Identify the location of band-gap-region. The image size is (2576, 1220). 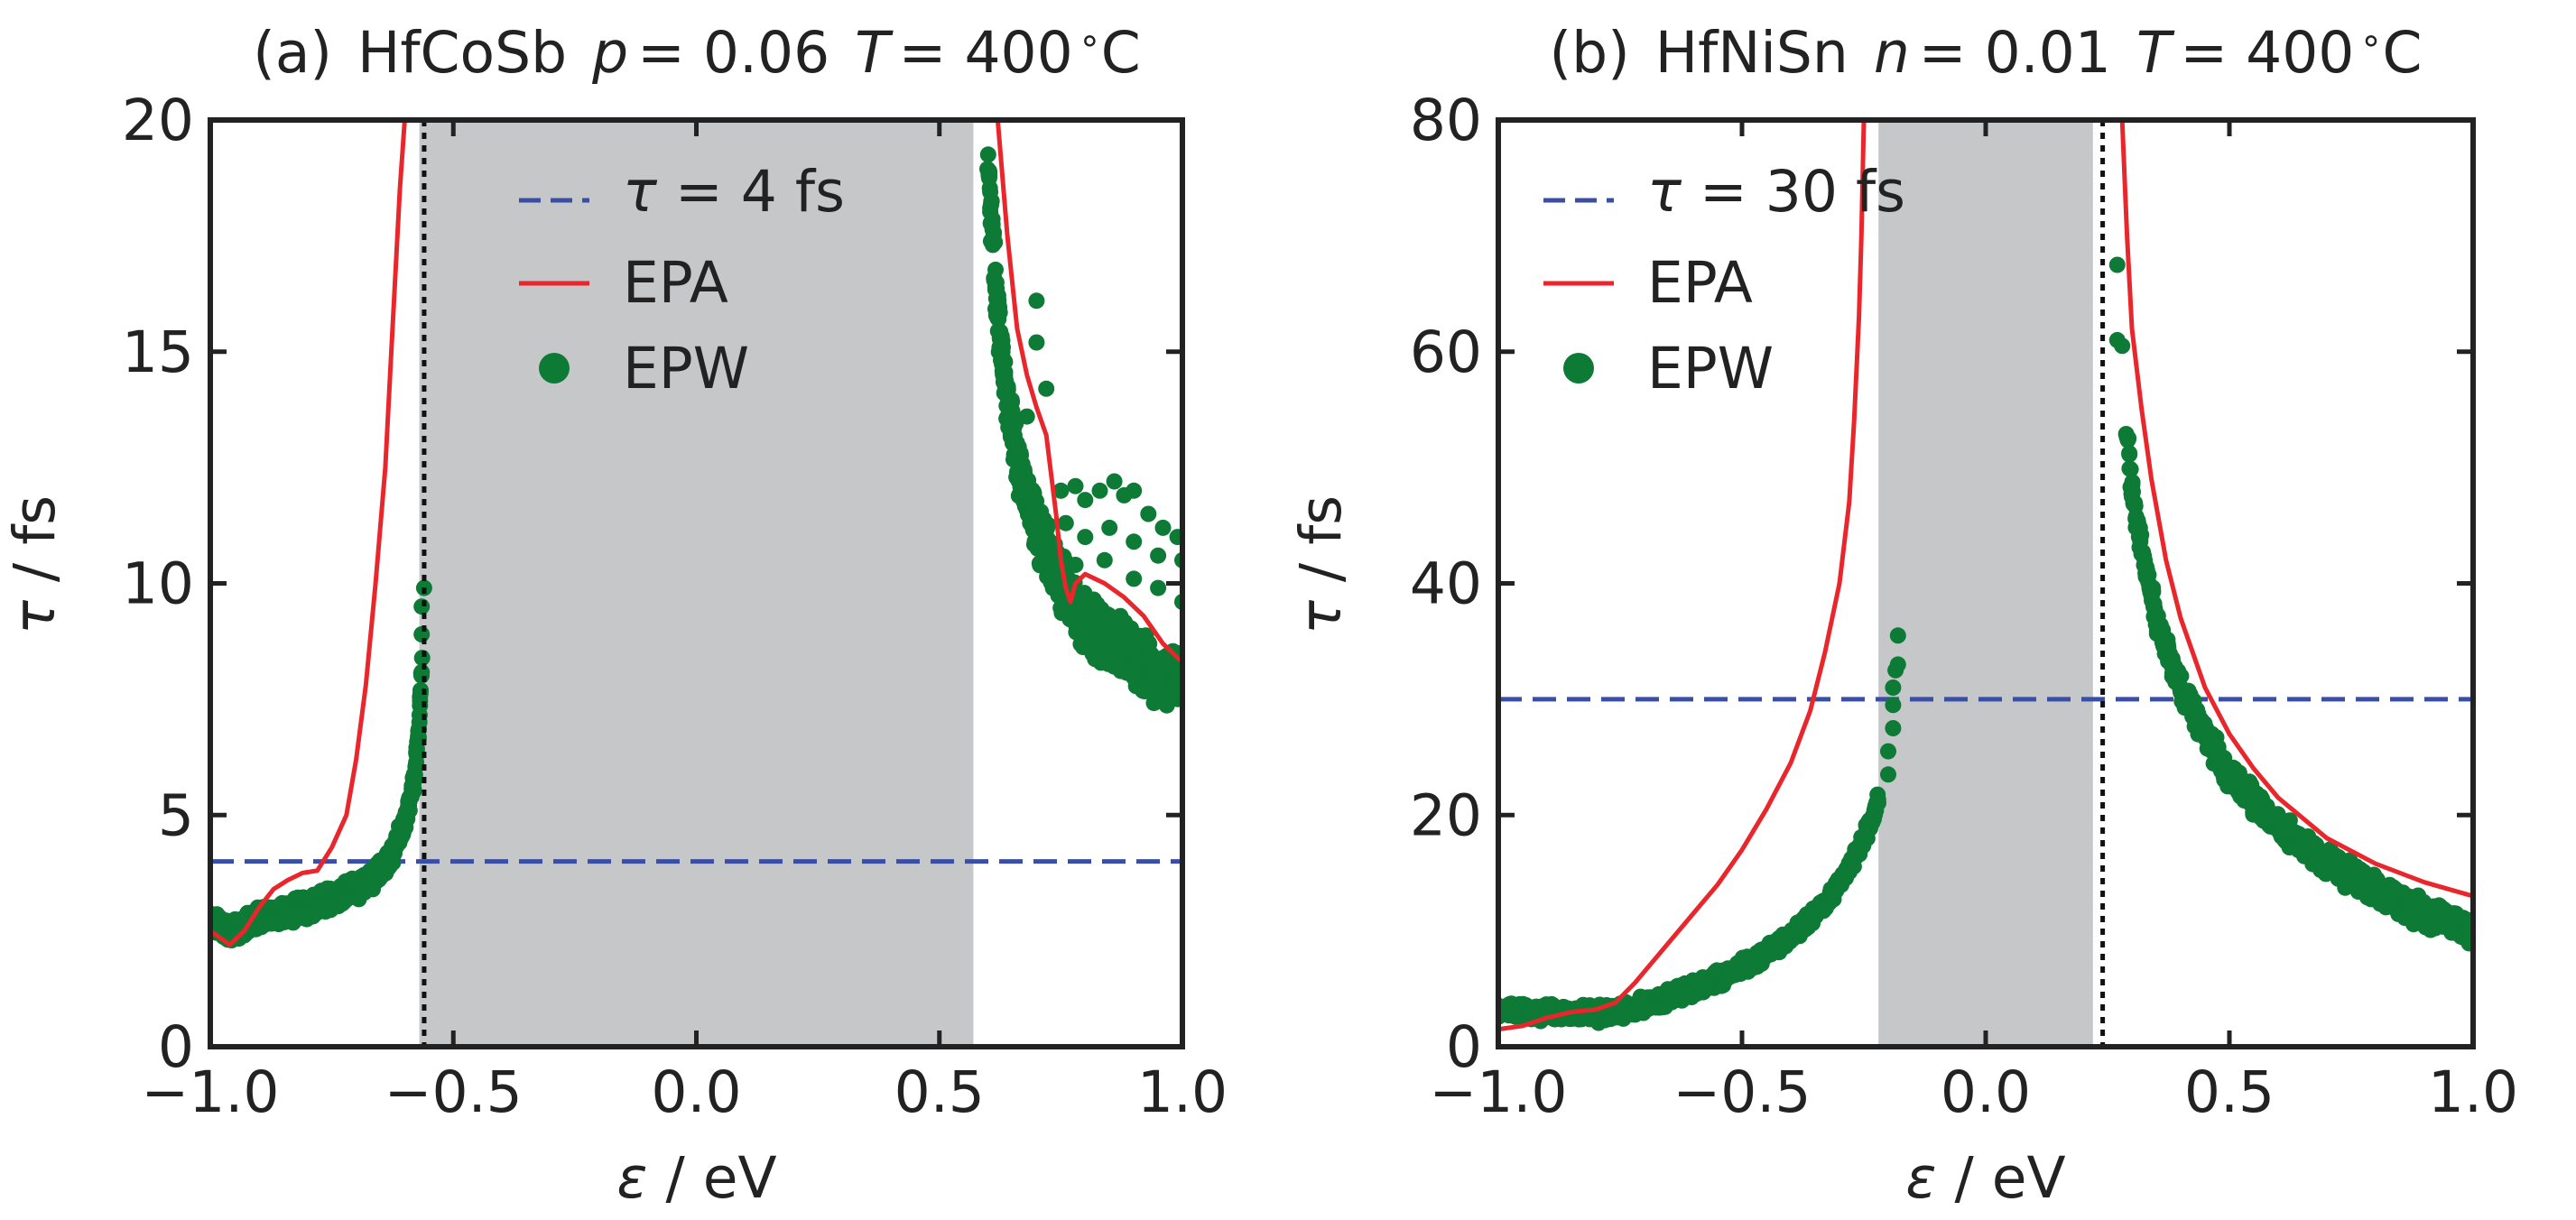
(1985, 583).